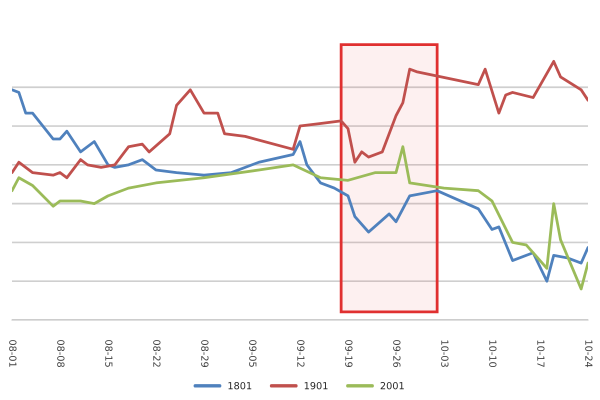  I want to click on x-tick-label: 10-24, so click(589, 354).